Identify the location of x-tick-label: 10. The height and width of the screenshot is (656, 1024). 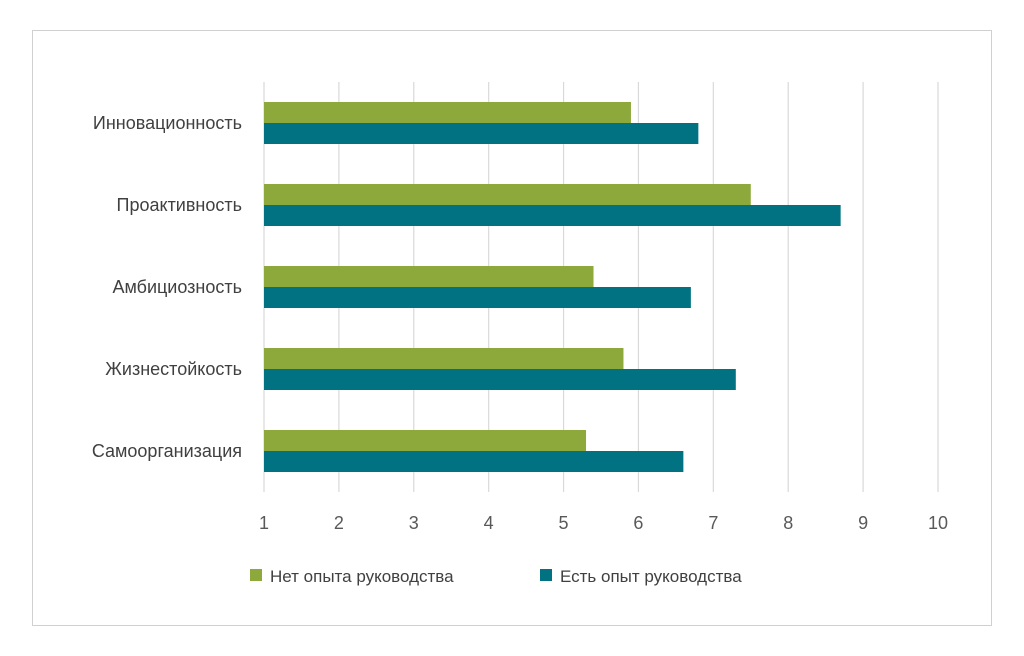
(938, 523).